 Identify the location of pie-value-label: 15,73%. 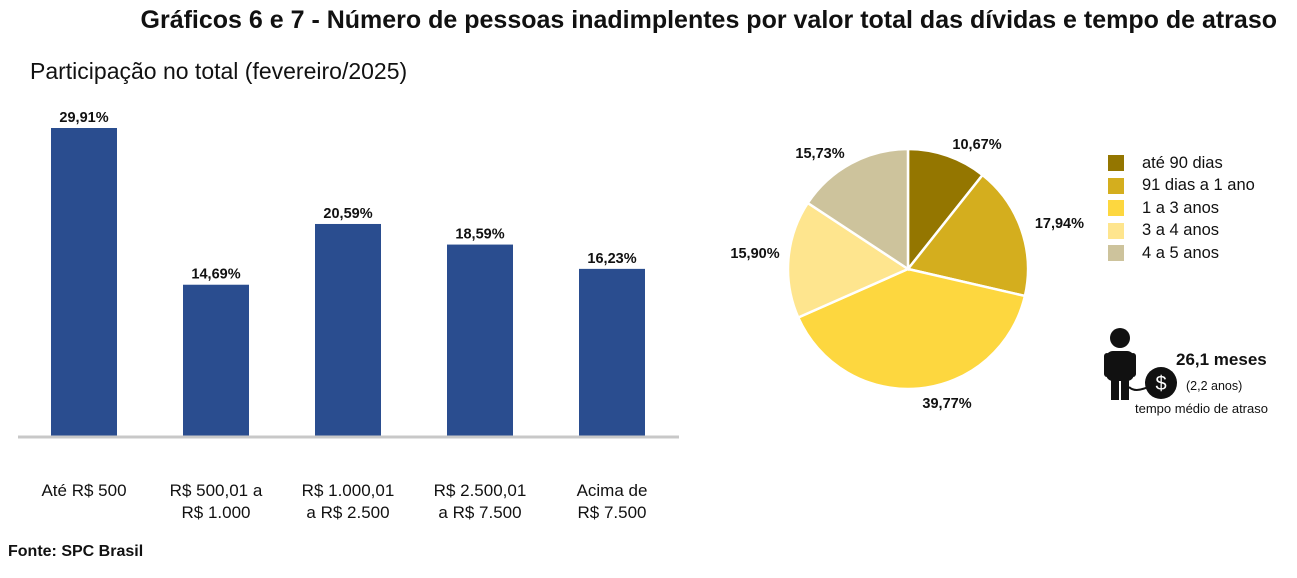
(819, 154).